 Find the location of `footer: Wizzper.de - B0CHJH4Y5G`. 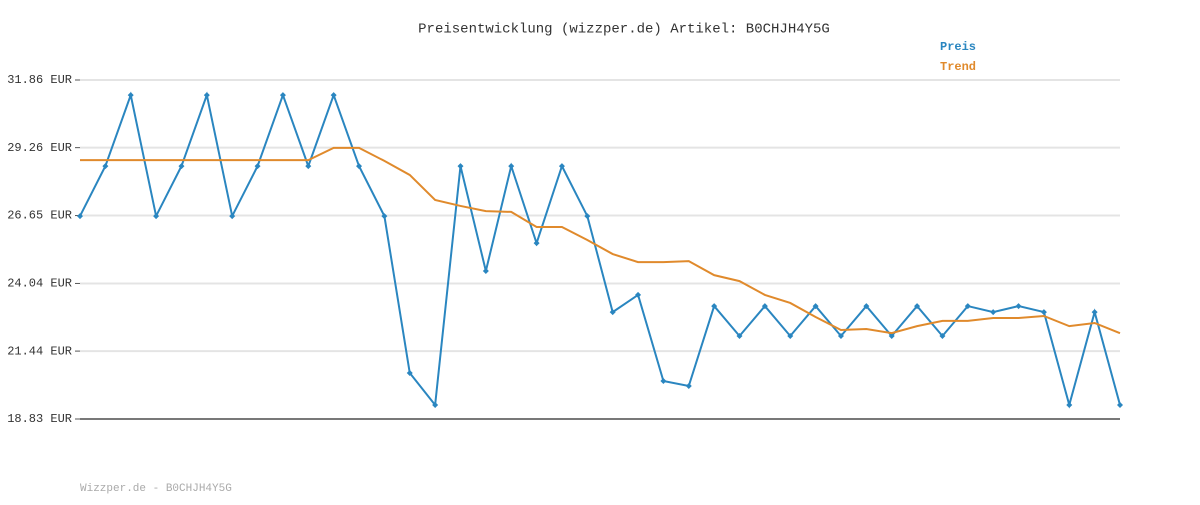

footer: Wizzper.de - B0CHJH4Y5G is located at coordinates (156, 489).